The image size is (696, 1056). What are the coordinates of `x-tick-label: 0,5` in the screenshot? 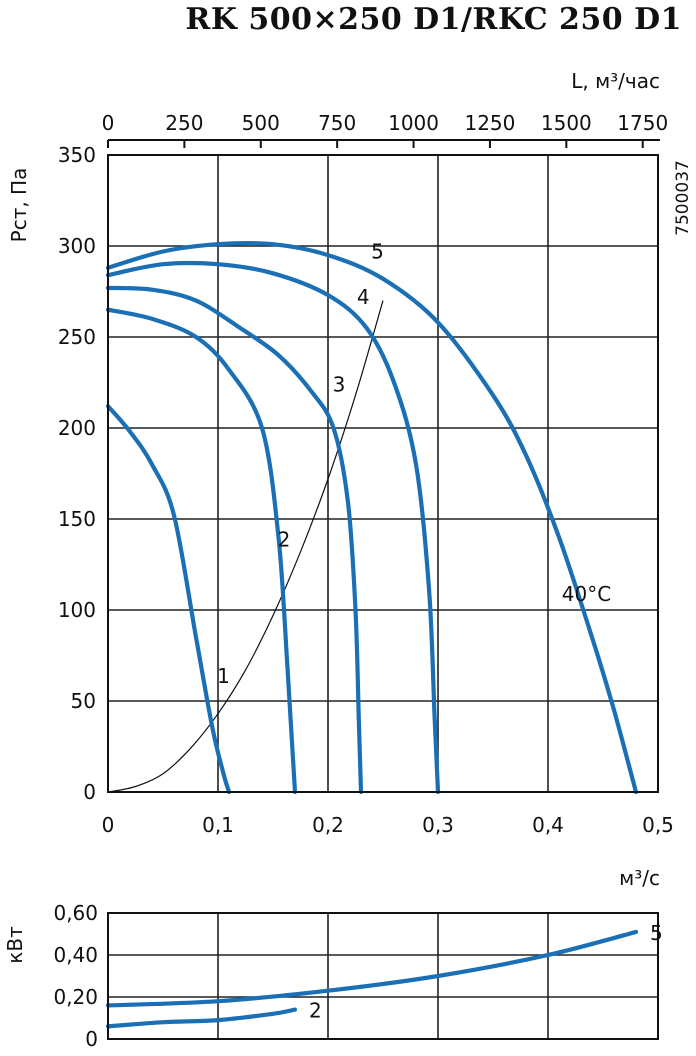 It's located at (658, 825).